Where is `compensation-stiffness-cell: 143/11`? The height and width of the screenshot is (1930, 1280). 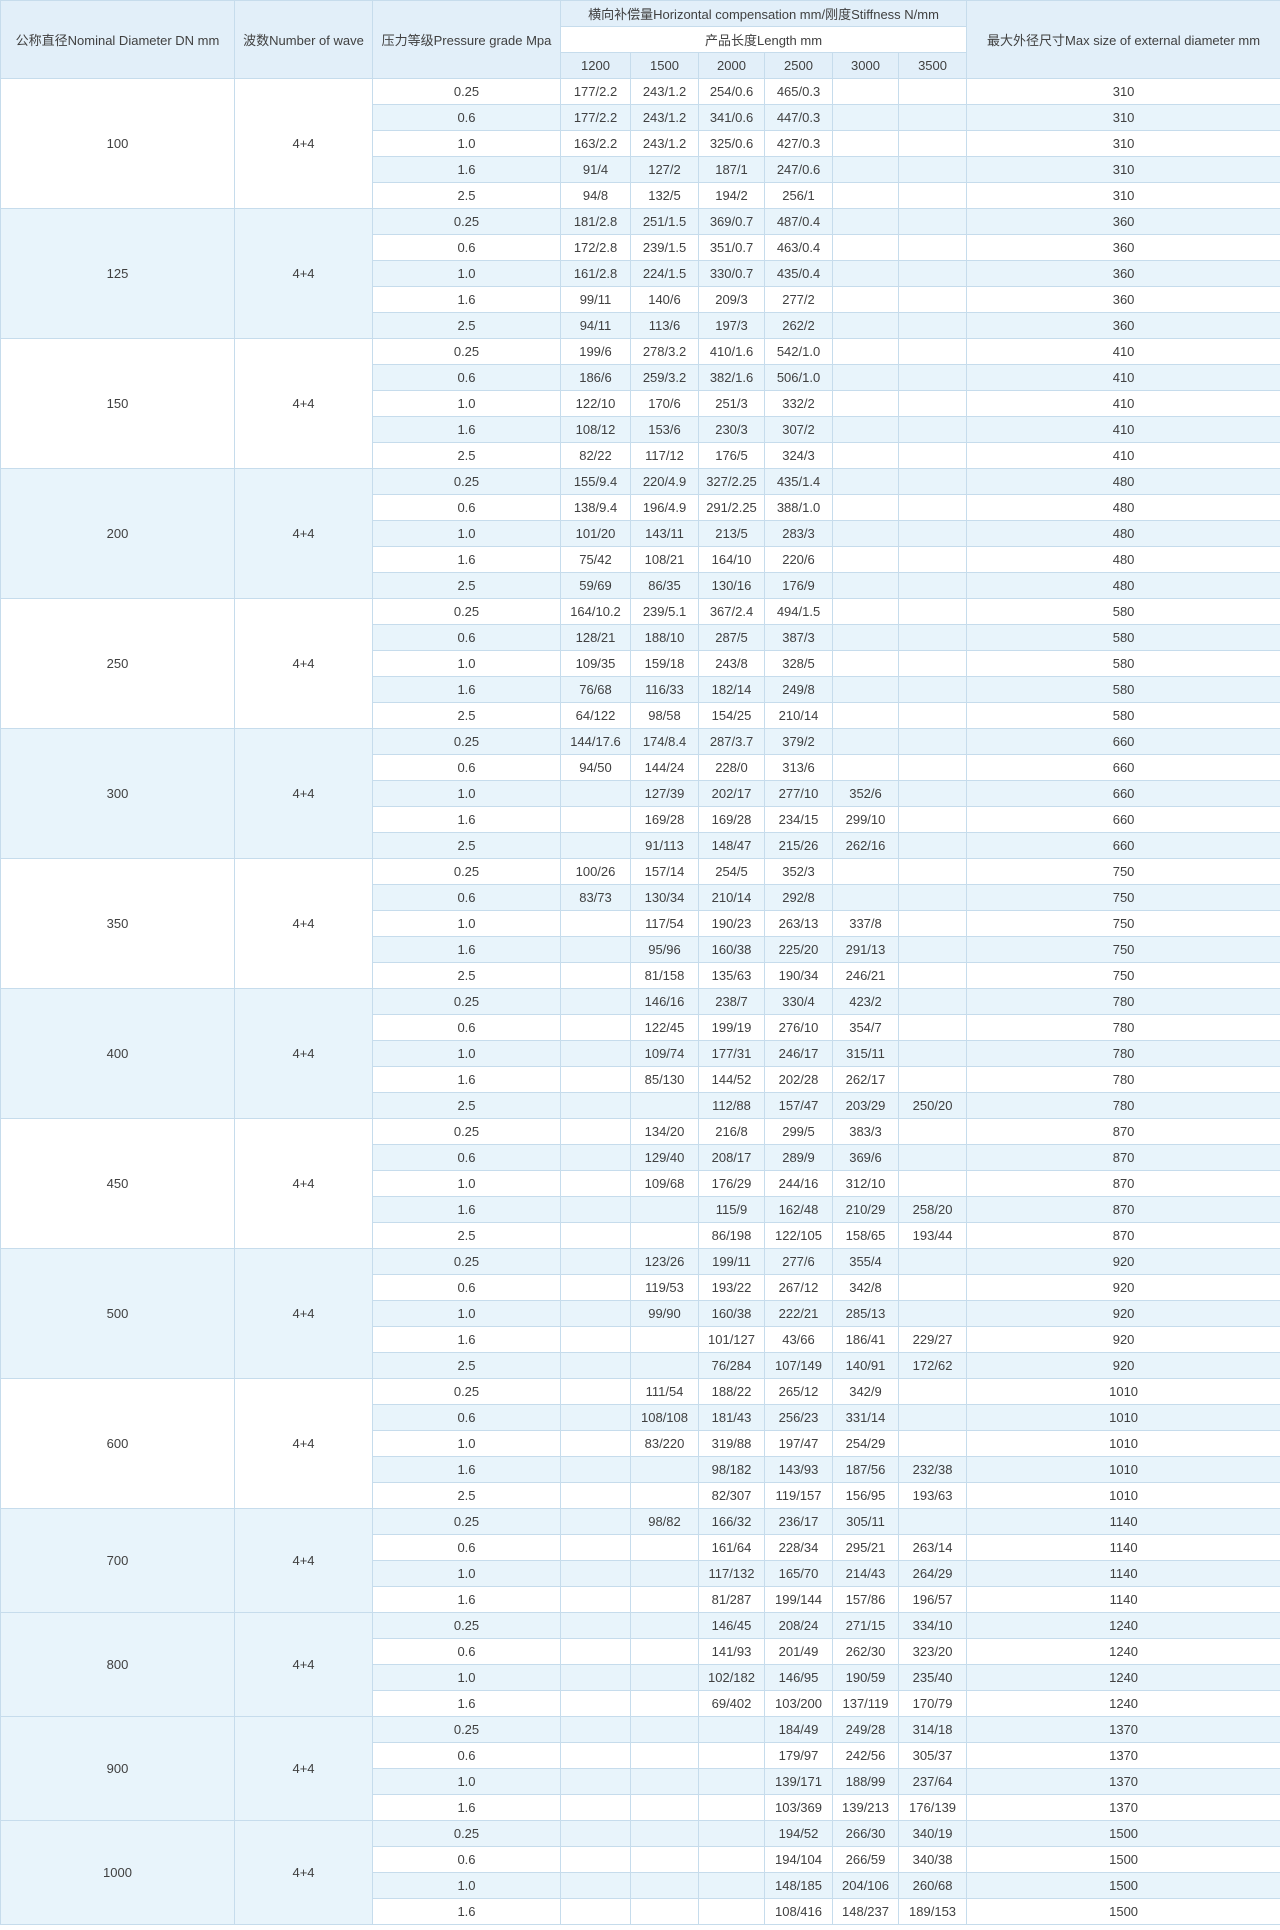 compensation-stiffness-cell: 143/11 is located at coordinates (664, 533).